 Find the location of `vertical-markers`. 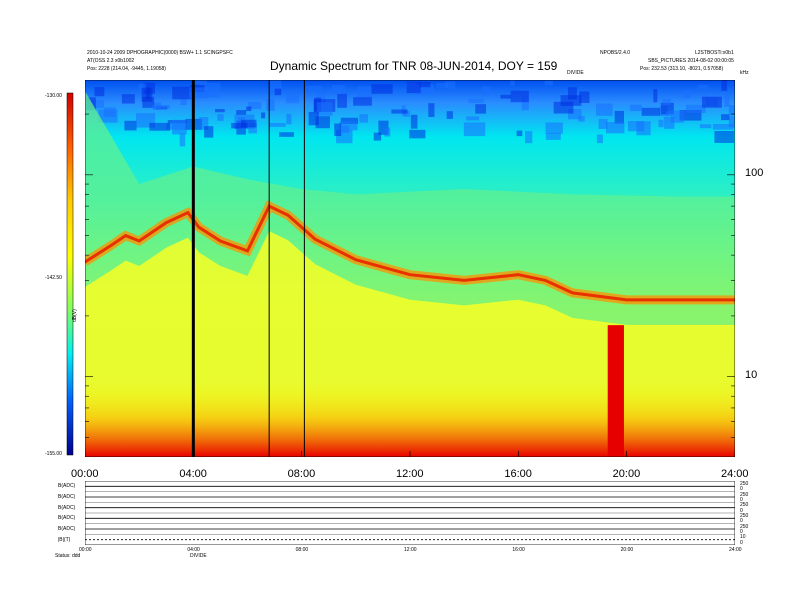

vertical-markers is located at coordinates (248, 268).